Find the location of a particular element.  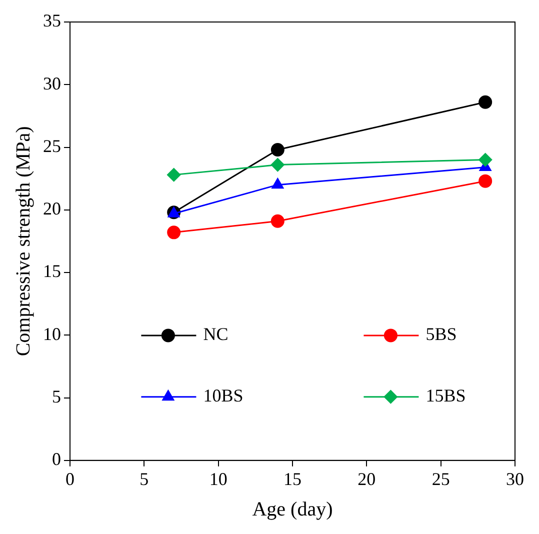

x-tick-label: 25 is located at coordinates (441, 478).